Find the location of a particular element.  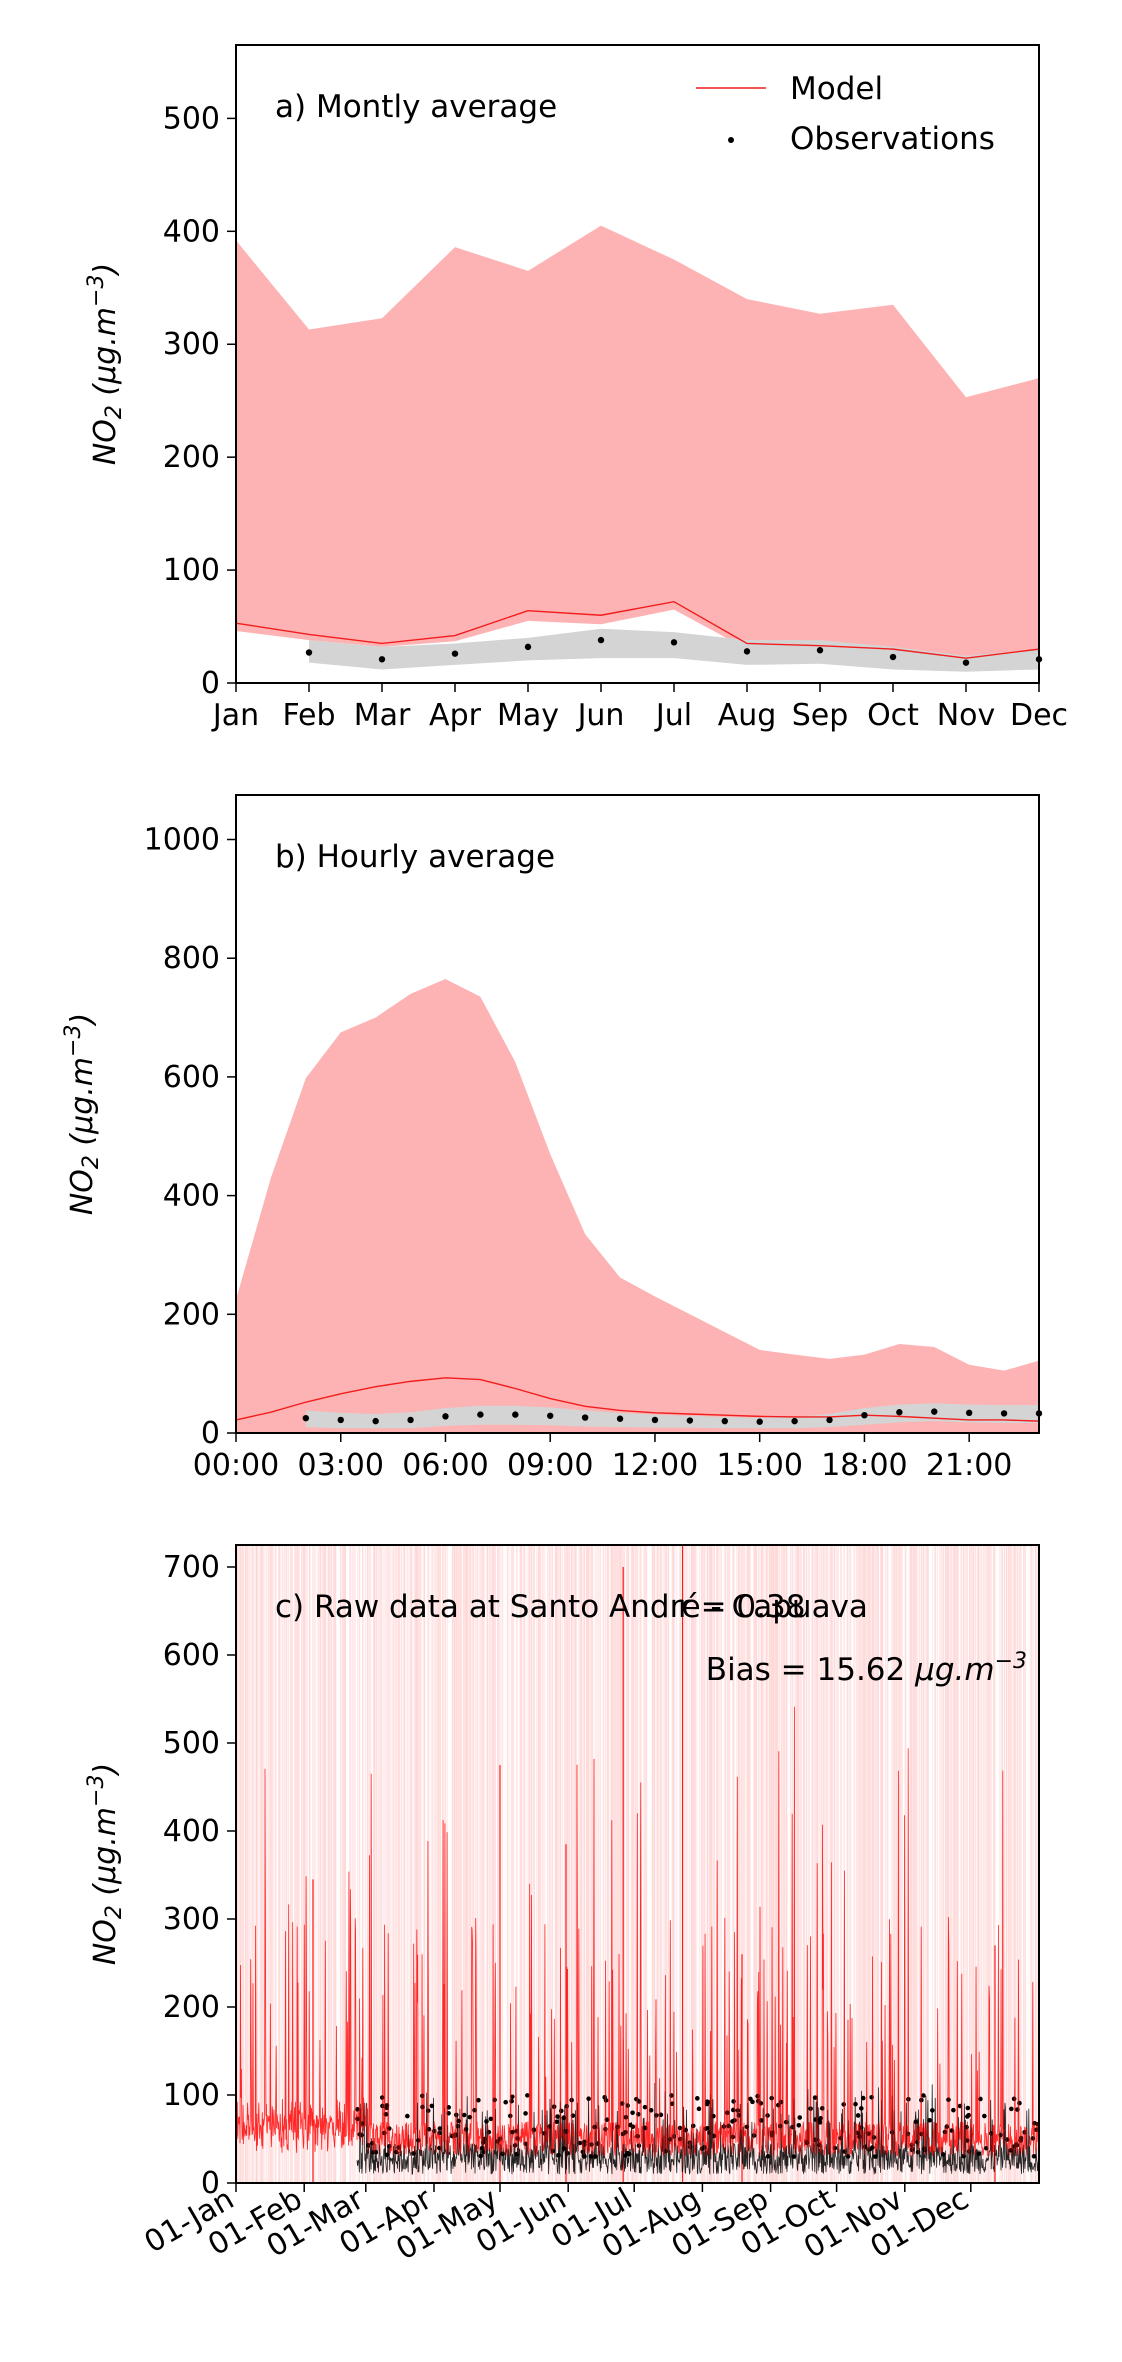

panel-a-x-tick-label: Dec is located at coordinates (1039, 715).